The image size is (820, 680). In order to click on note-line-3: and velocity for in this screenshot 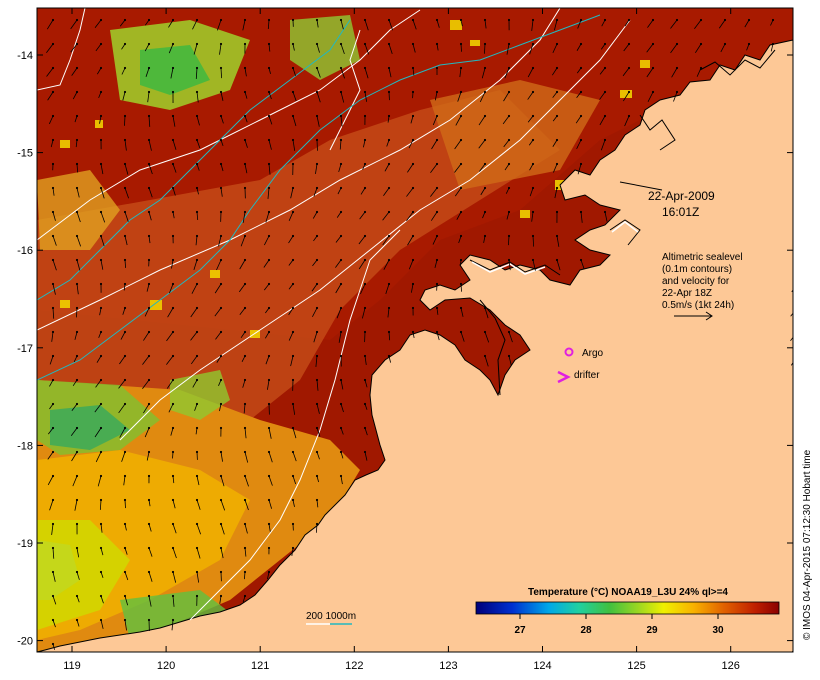, I will do `click(696, 281)`.